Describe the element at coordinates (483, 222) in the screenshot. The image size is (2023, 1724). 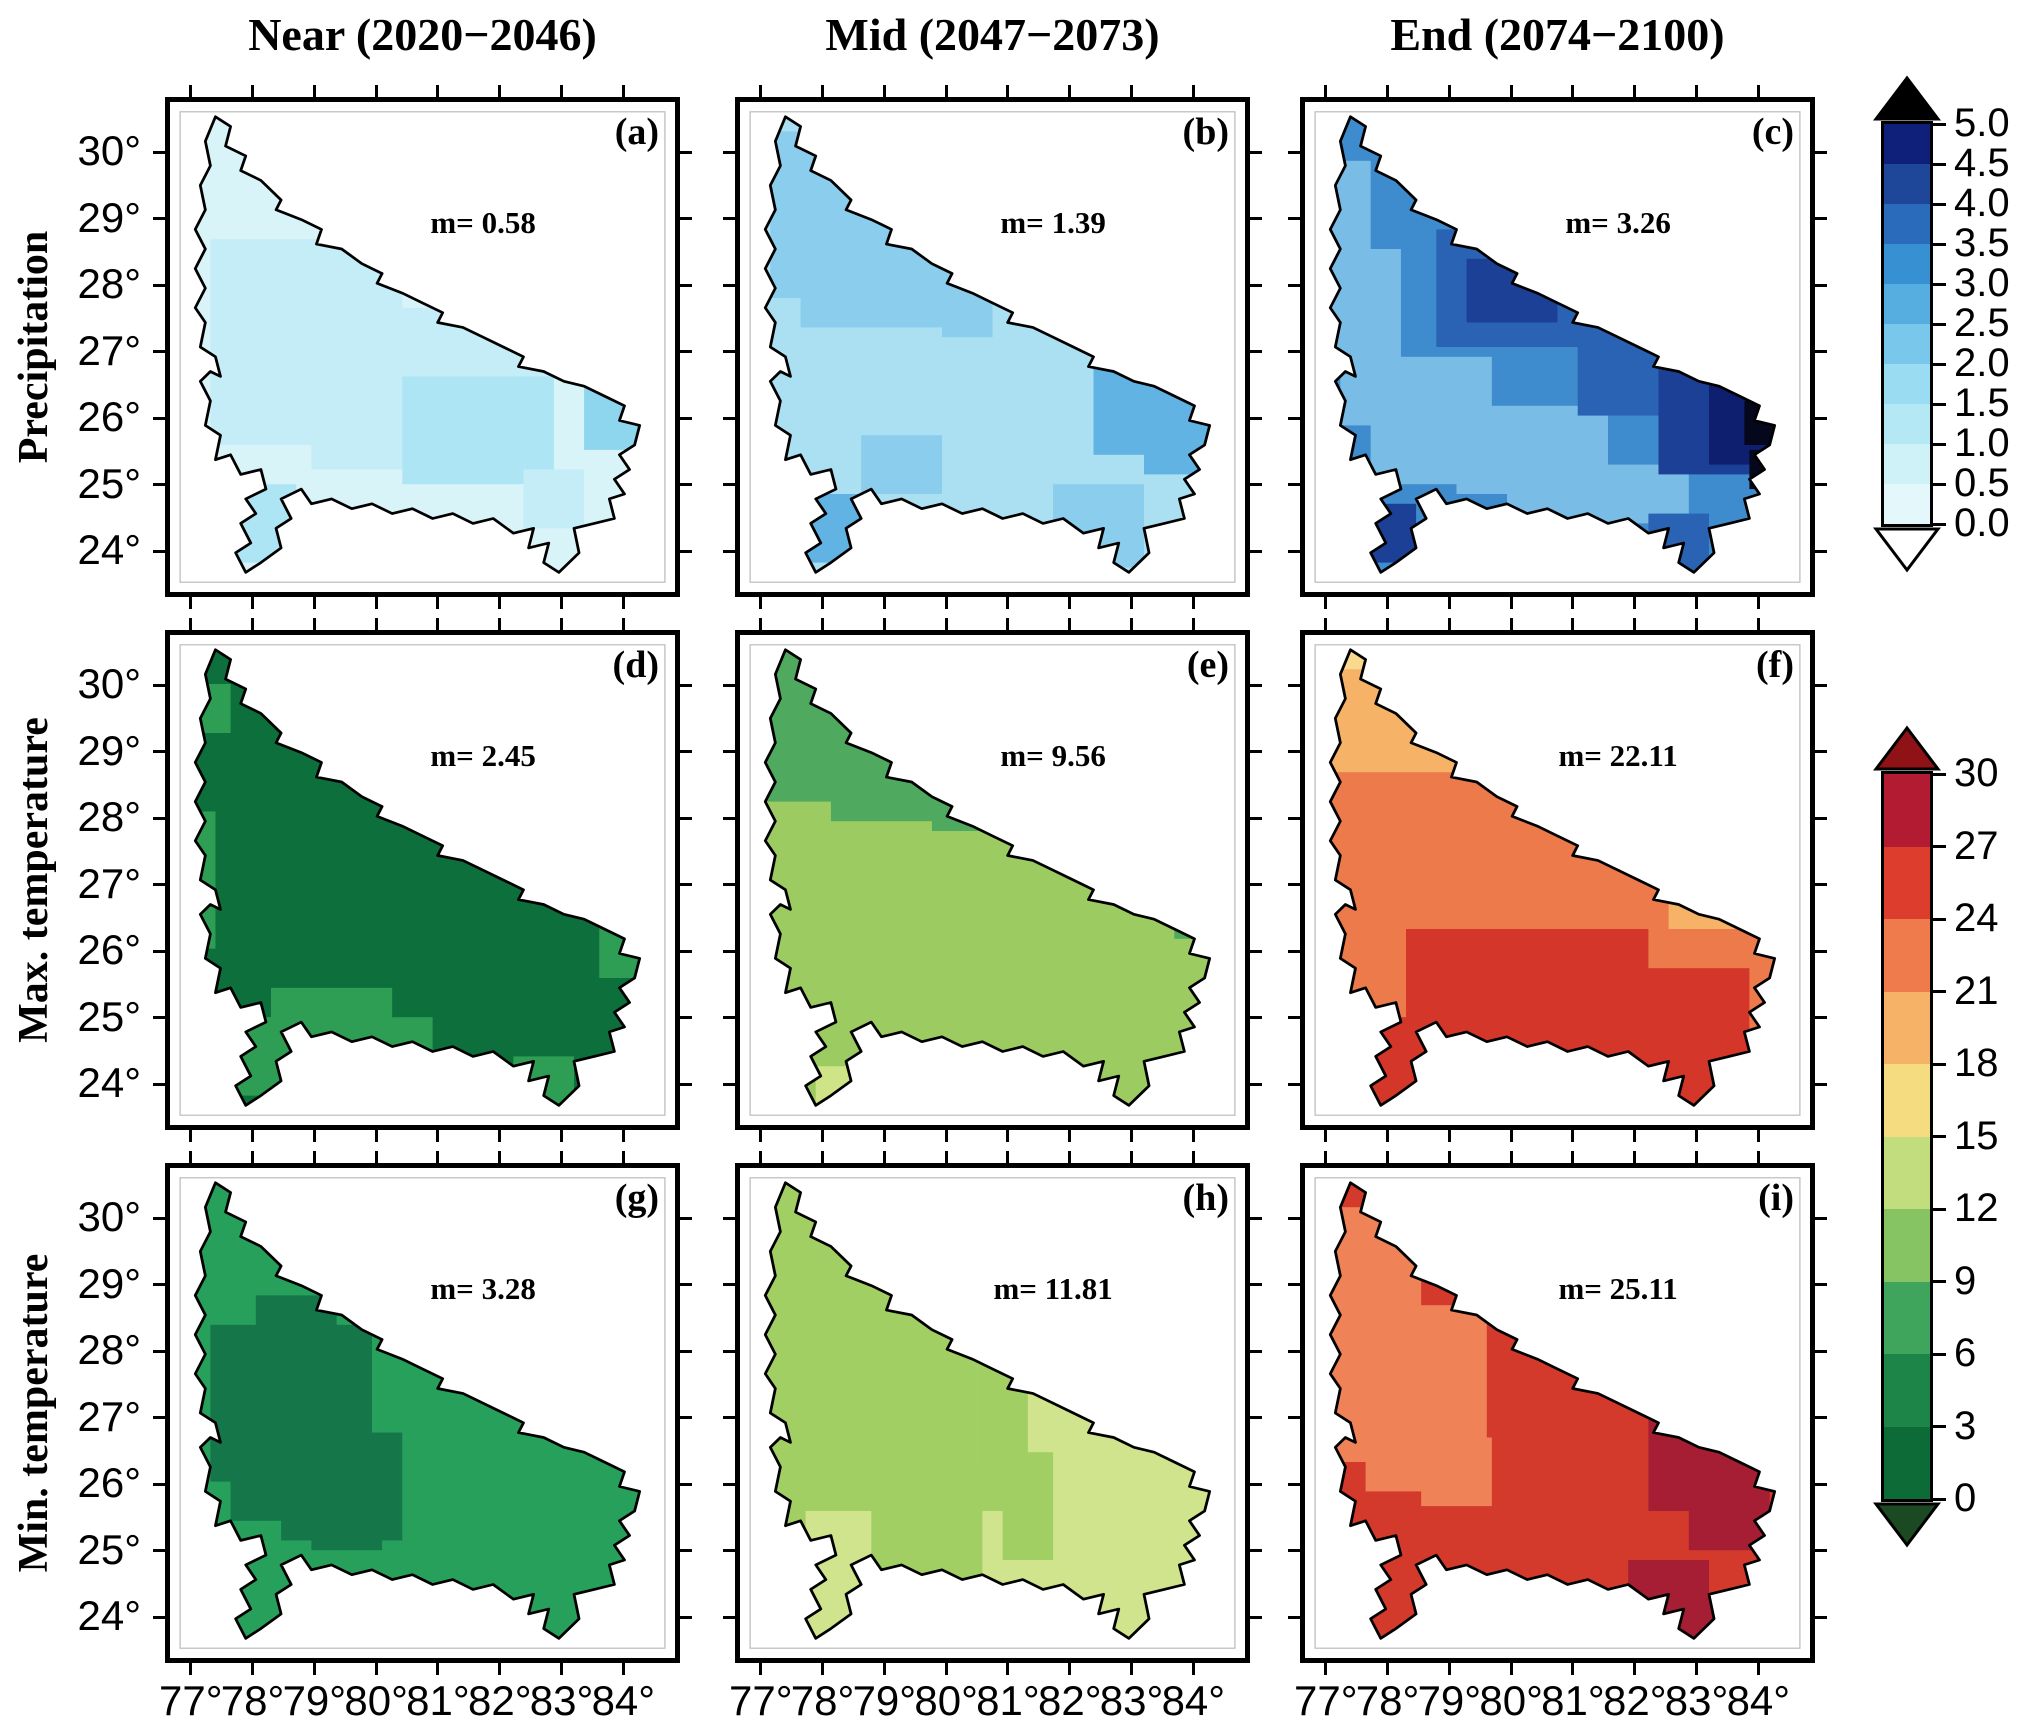
I see `mean-label: m= 0.58` at that location.